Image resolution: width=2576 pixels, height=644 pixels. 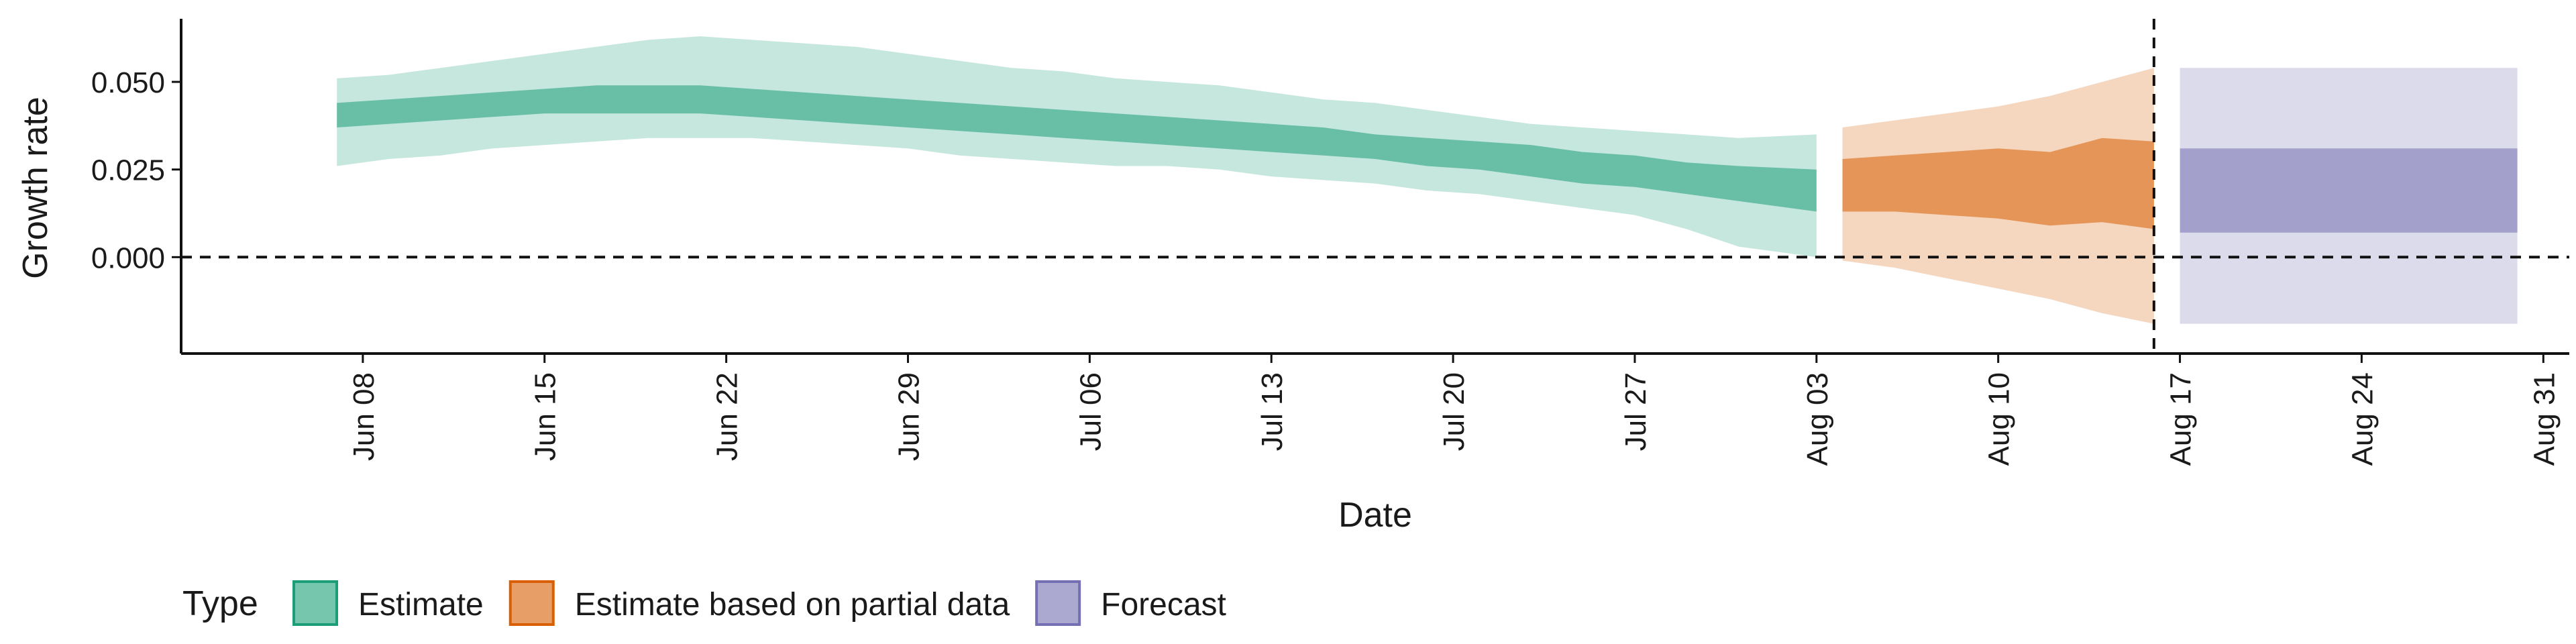 What do you see at coordinates (220, 603) in the screenshot?
I see `legend-title: Type` at bounding box center [220, 603].